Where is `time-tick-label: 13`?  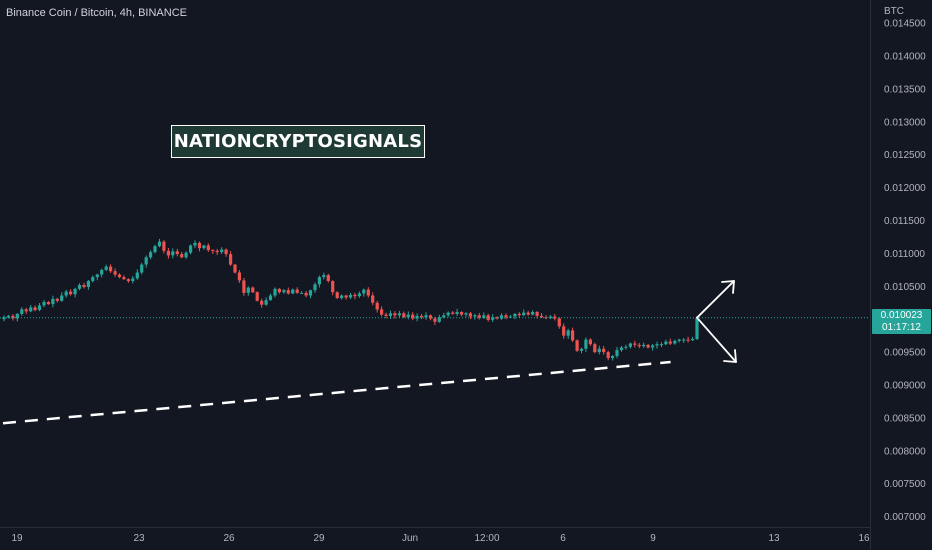 time-tick-label: 13 is located at coordinates (774, 538).